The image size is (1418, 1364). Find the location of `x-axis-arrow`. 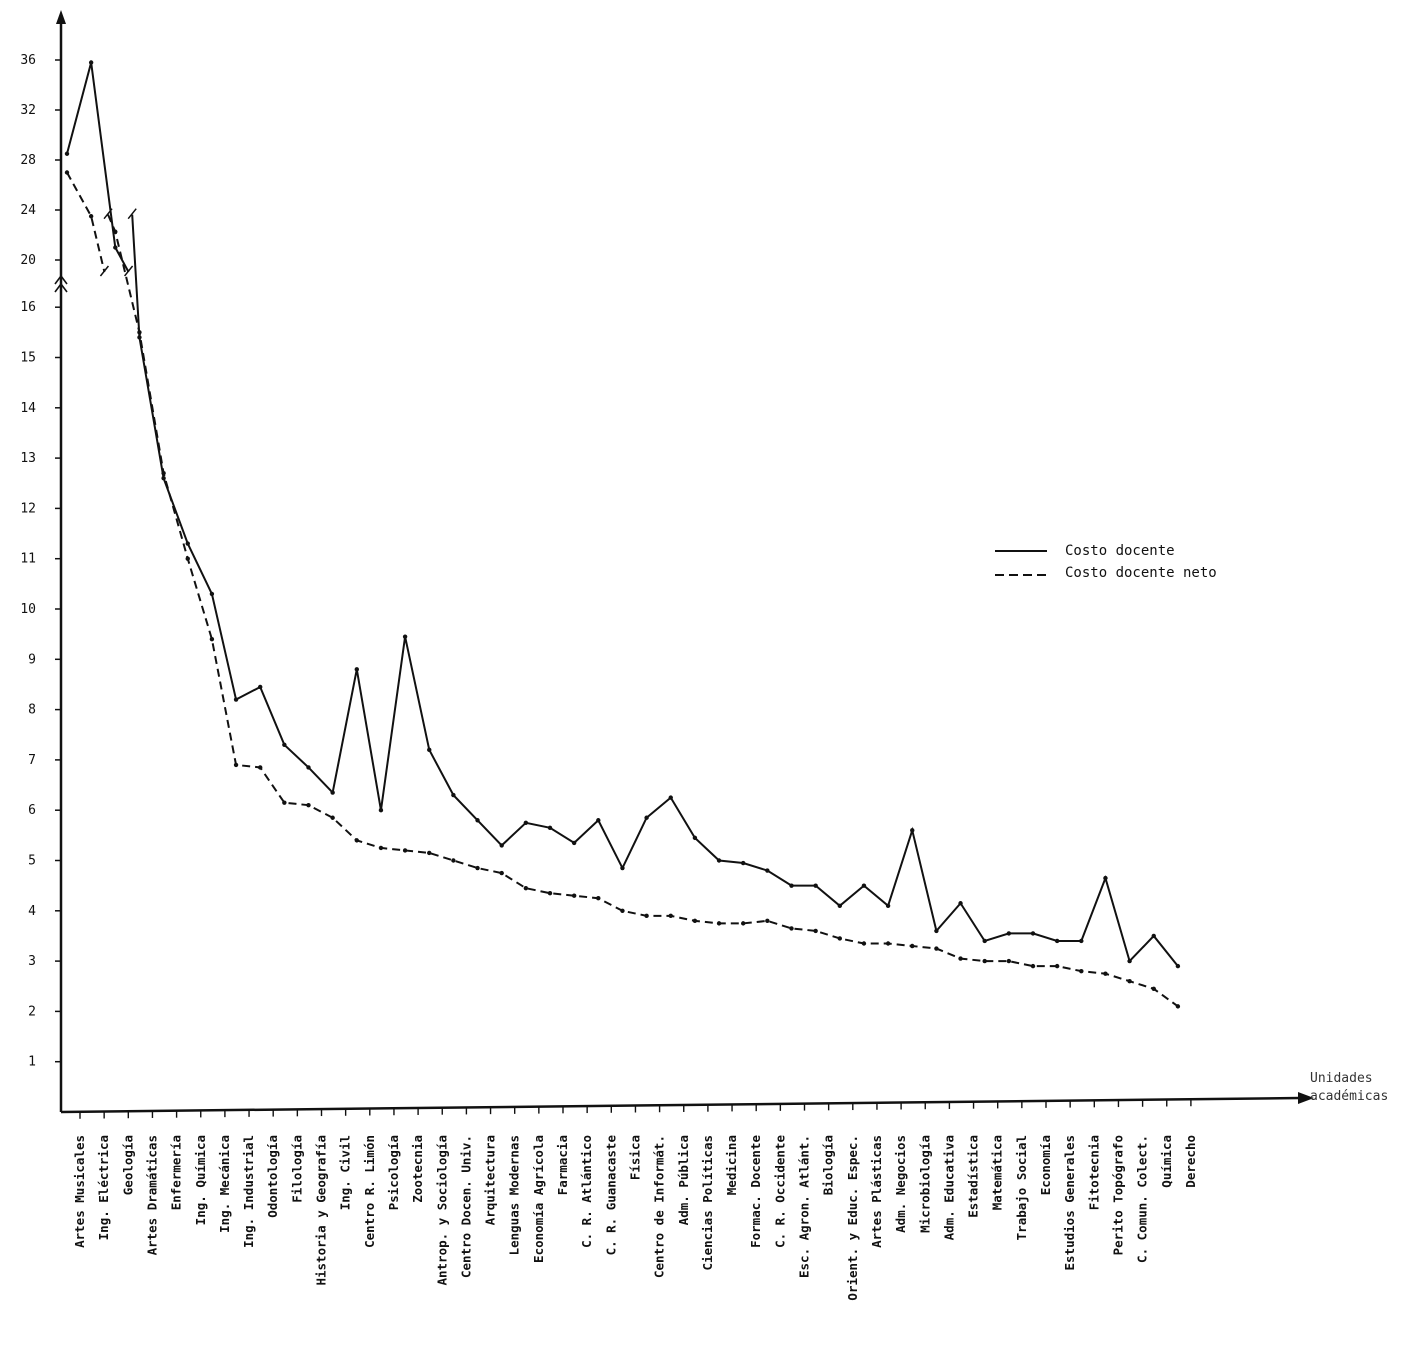

x-axis-arrow is located at coordinates (1306, 1098).